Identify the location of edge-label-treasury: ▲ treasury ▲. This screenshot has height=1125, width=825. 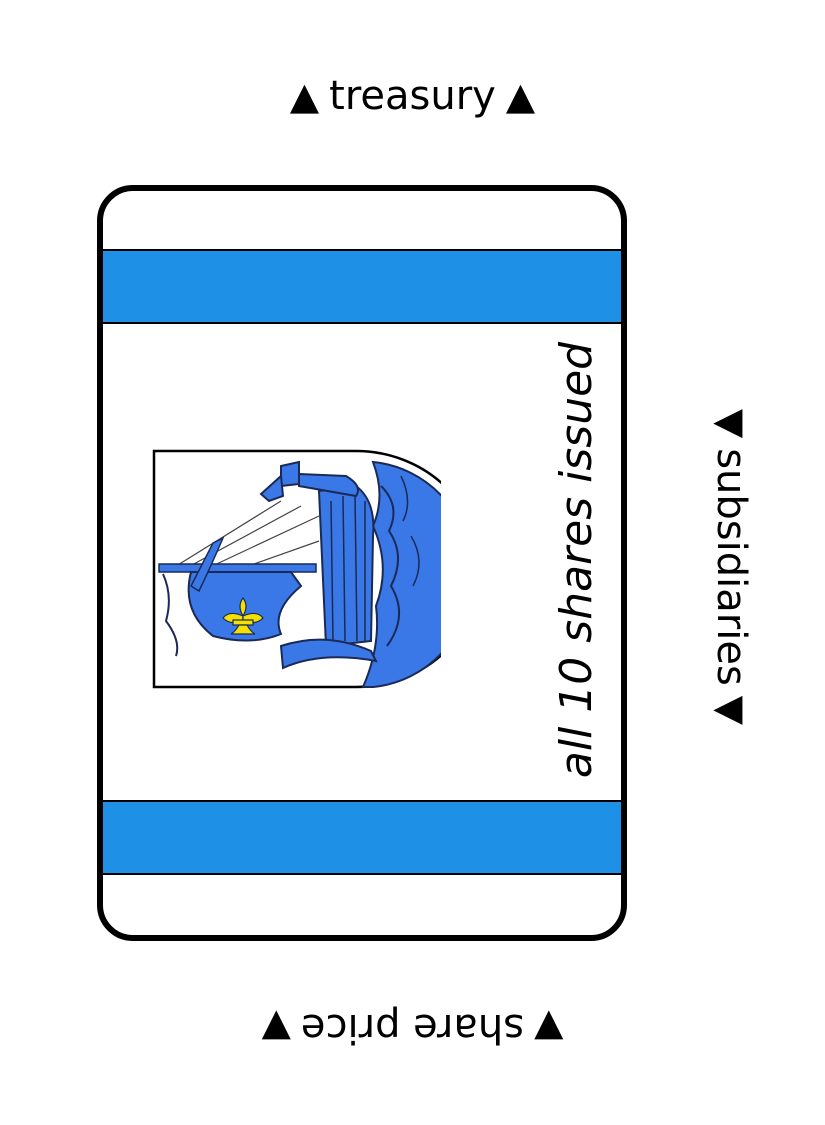
(412, 96).